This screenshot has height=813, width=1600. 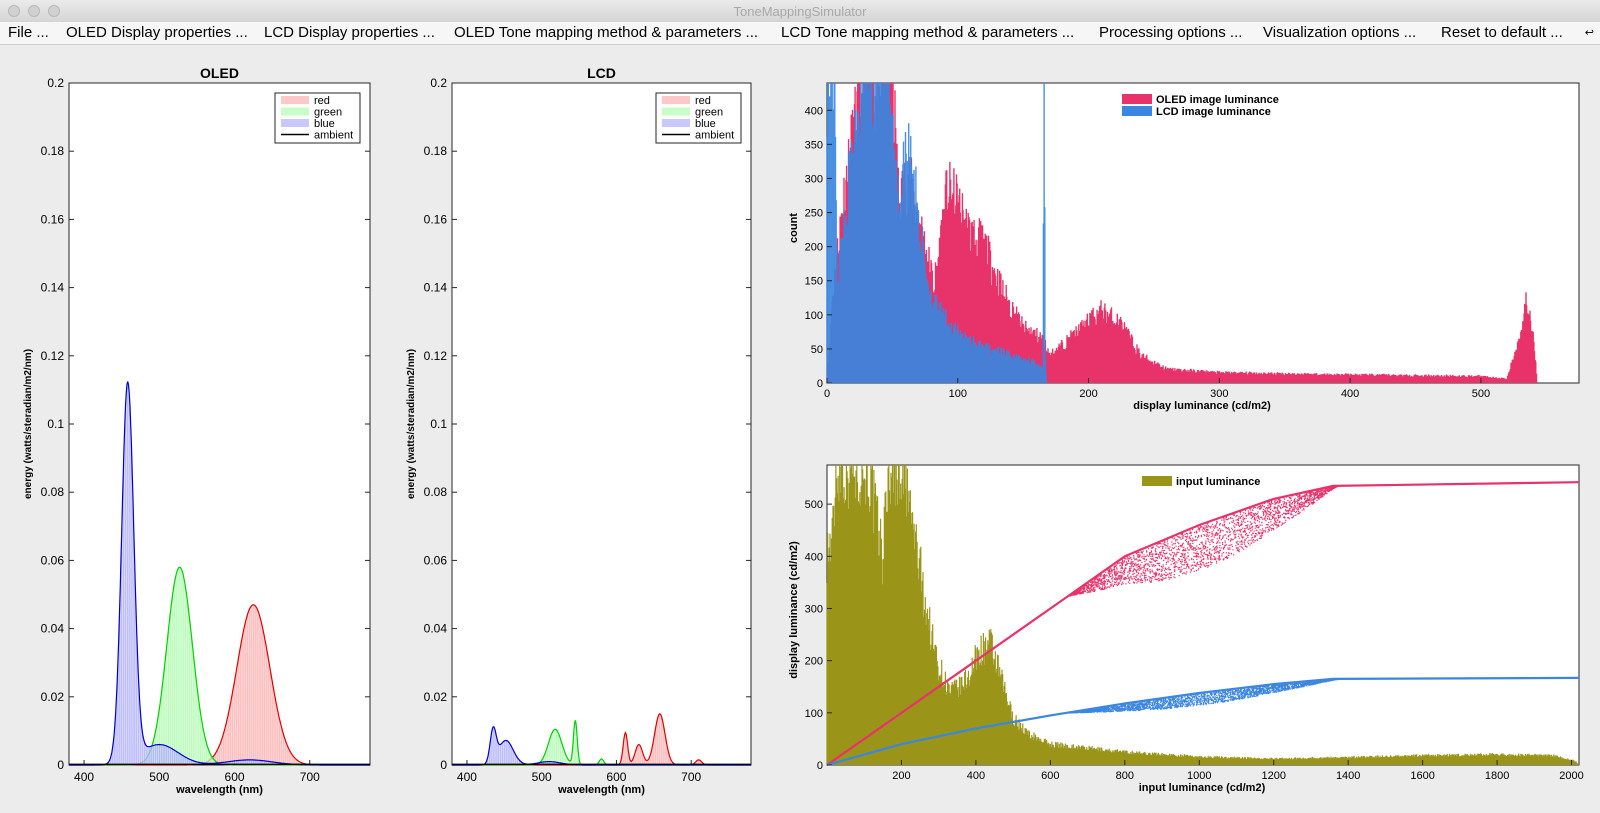 I want to click on hist-xtick-label: 0, so click(x=827, y=394).